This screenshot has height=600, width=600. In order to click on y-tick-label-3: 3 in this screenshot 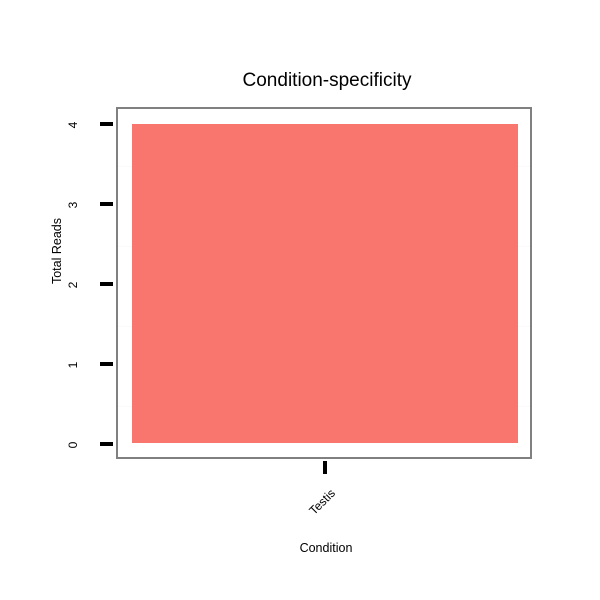, I will do `click(73, 205)`.